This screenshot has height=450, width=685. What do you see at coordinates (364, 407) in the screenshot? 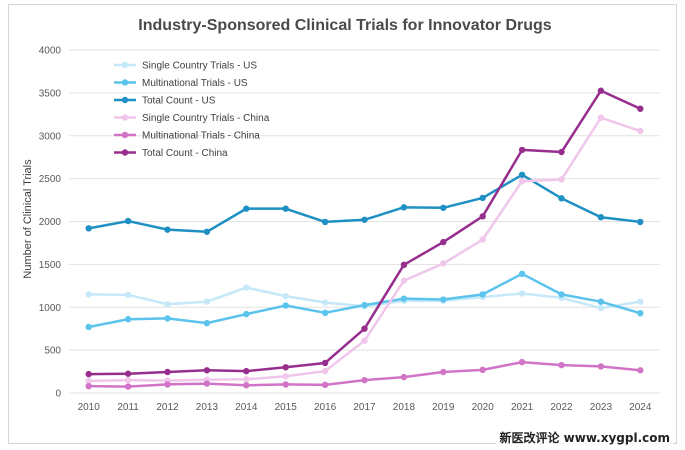
I see `x-tick-label: 2017` at bounding box center [364, 407].